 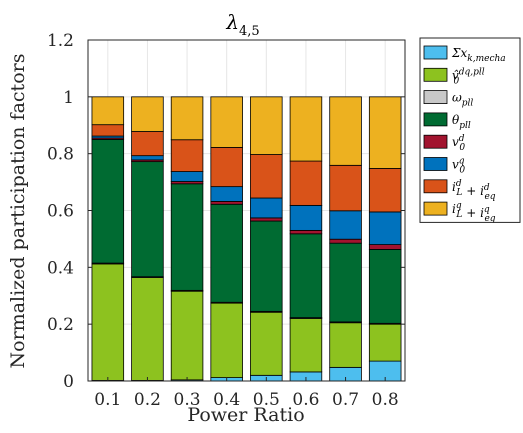 What do you see at coordinates (242, 24) in the screenshot?
I see `chart-title: λ4,5` at bounding box center [242, 24].